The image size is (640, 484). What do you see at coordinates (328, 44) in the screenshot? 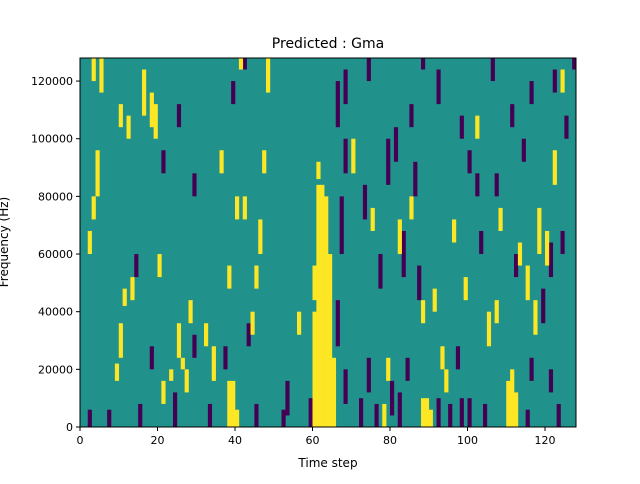
I see `chart-title: Predicted : Gma` at bounding box center [328, 44].